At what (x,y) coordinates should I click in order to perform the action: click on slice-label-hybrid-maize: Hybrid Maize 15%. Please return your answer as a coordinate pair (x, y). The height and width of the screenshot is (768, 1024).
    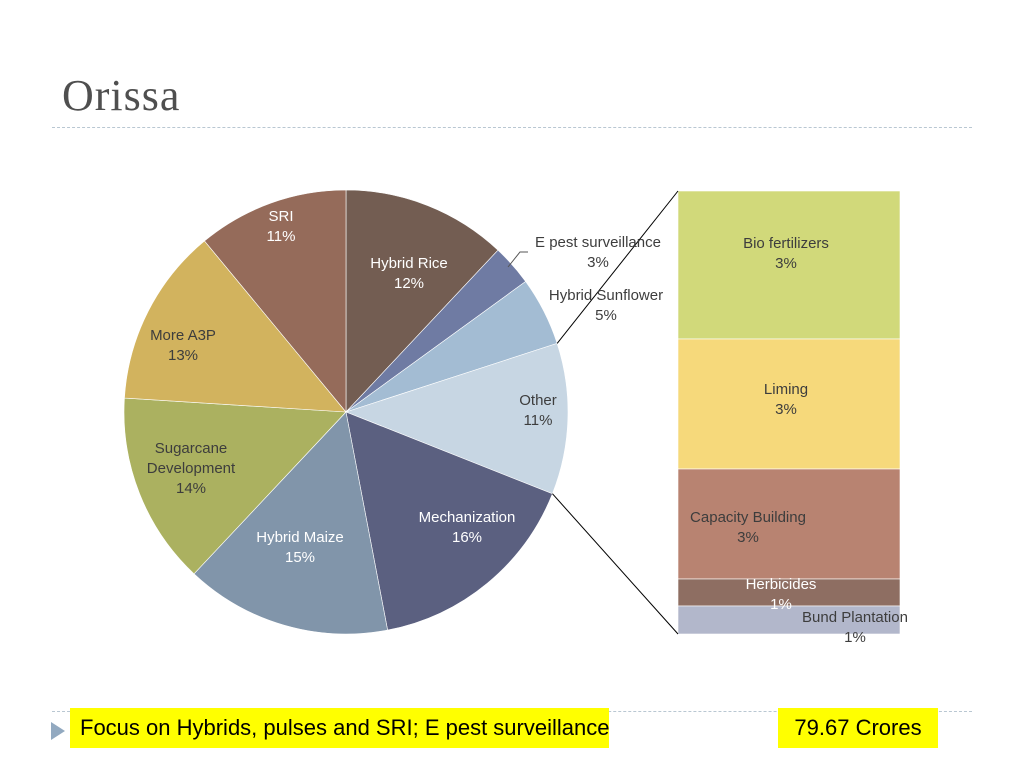
    Looking at the image, I should click on (300, 547).